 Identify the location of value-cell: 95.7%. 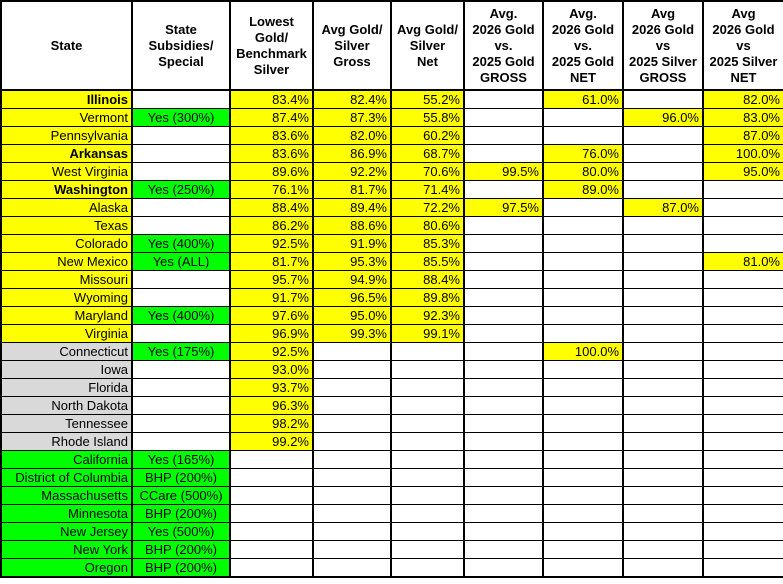
(271, 279).